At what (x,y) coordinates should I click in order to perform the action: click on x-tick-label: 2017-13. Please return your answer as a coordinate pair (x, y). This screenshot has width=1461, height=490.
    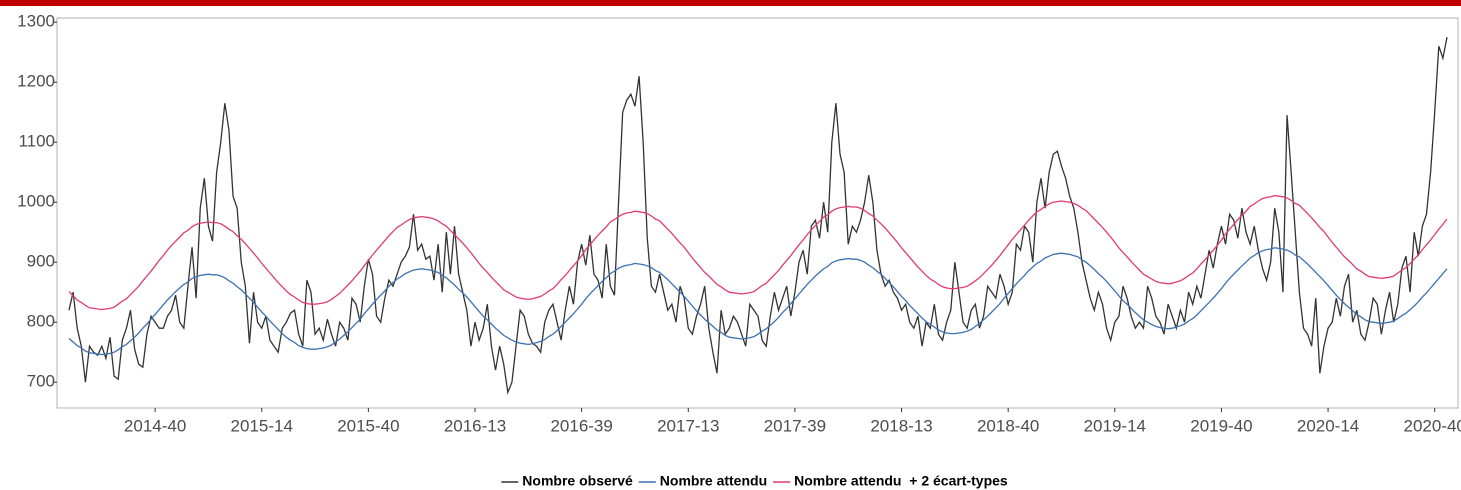
    Looking at the image, I should click on (688, 425).